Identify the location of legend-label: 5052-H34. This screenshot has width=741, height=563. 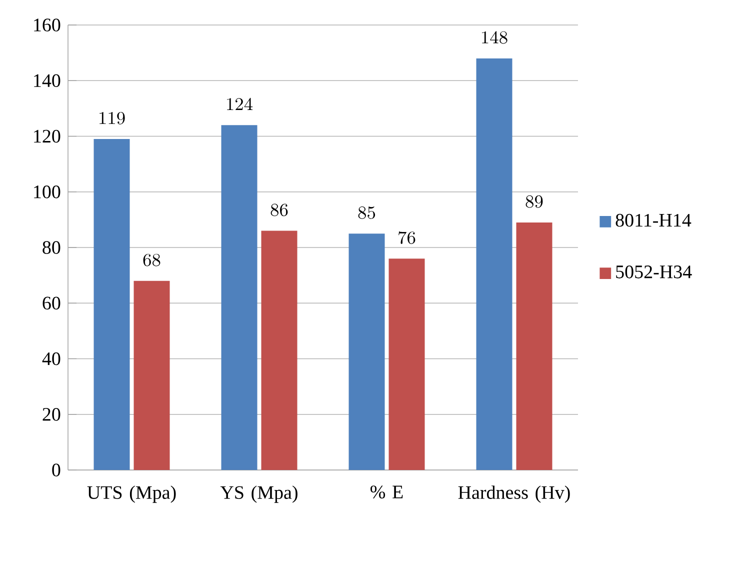
(654, 271).